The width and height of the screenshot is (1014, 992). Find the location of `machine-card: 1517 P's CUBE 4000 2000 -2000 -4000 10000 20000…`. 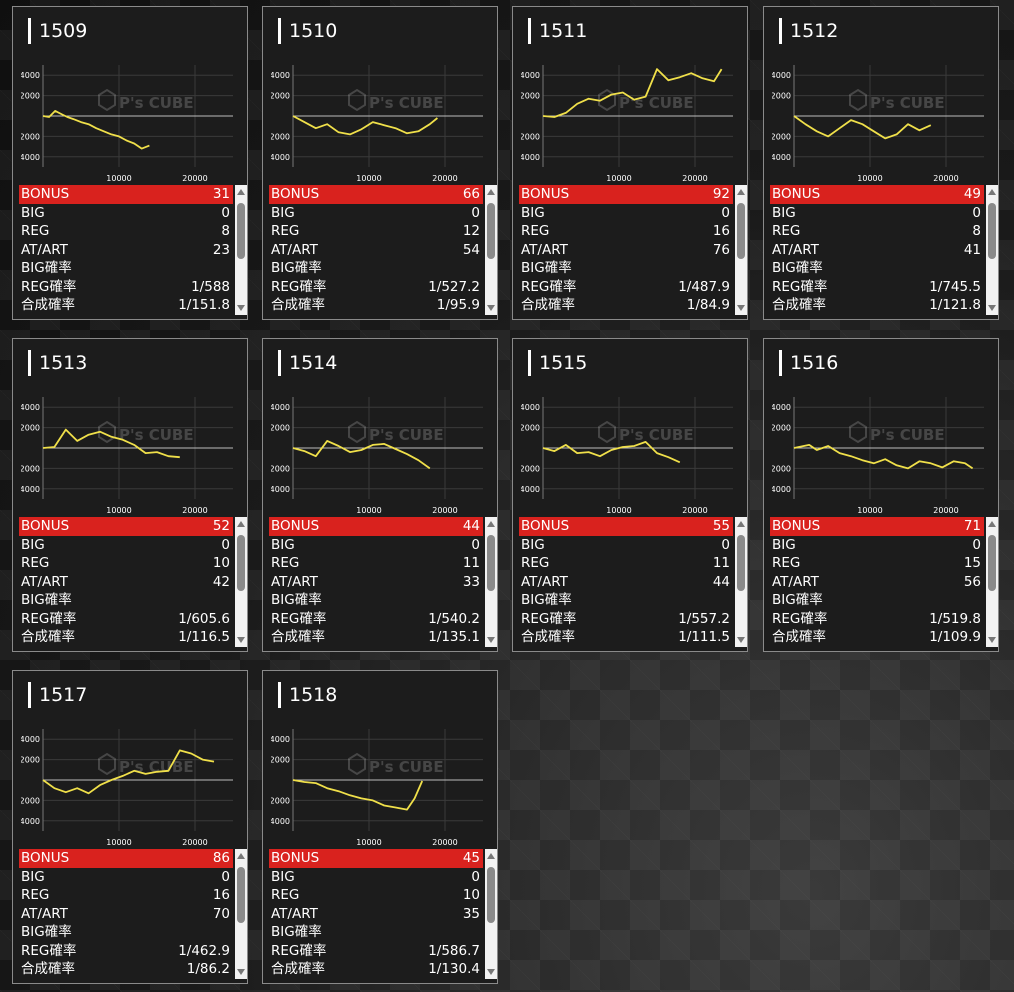

machine-card: 1517 P's CUBE 4000 2000 -2000 -4000 10000 20000… is located at coordinates (130, 827).